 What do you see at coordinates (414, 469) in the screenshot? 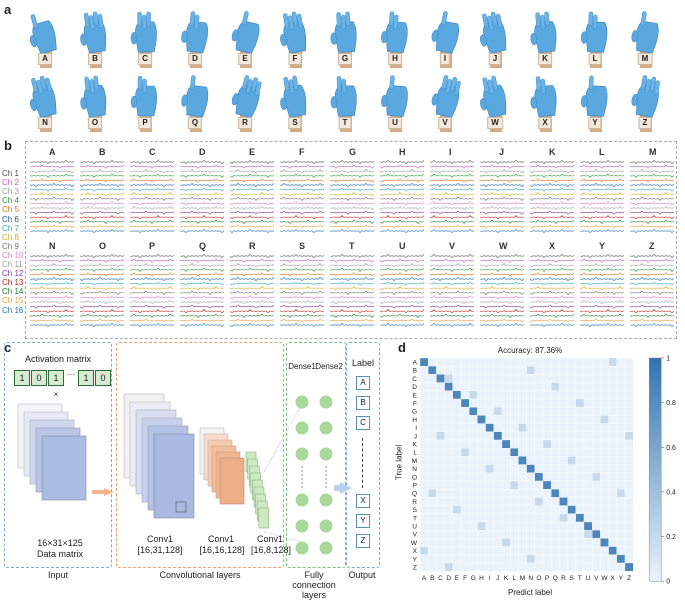
I see `cm-ytick: N` at bounding box center [414, 469].